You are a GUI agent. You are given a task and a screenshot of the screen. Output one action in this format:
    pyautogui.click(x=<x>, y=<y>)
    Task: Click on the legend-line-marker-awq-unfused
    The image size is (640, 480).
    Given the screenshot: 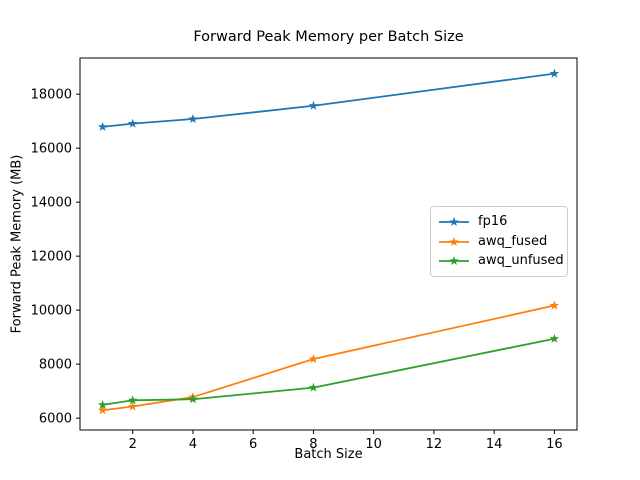 What is the action you would take?
    pyautogui.click(x=454, y=260)
    